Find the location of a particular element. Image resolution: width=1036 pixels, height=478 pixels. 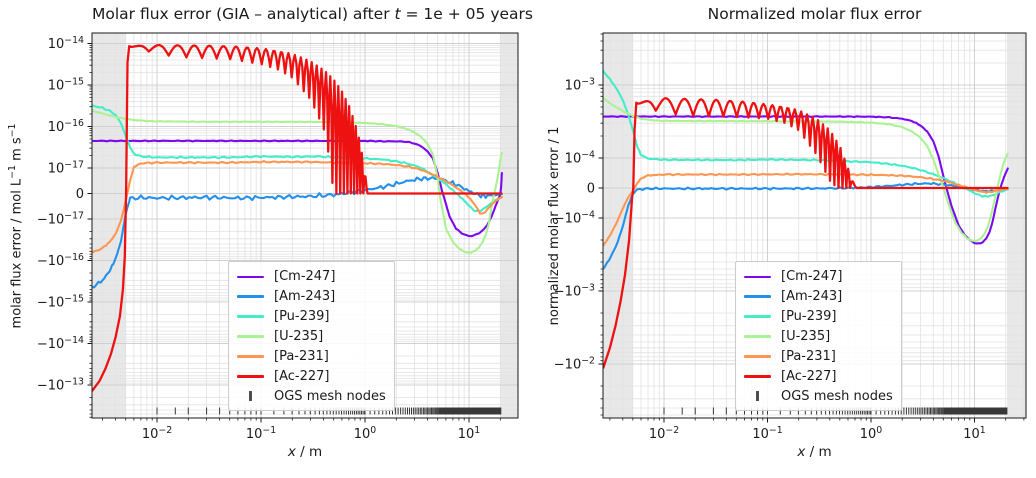

left-plot-xlabel: x / m is located at coordinates (305, 452).